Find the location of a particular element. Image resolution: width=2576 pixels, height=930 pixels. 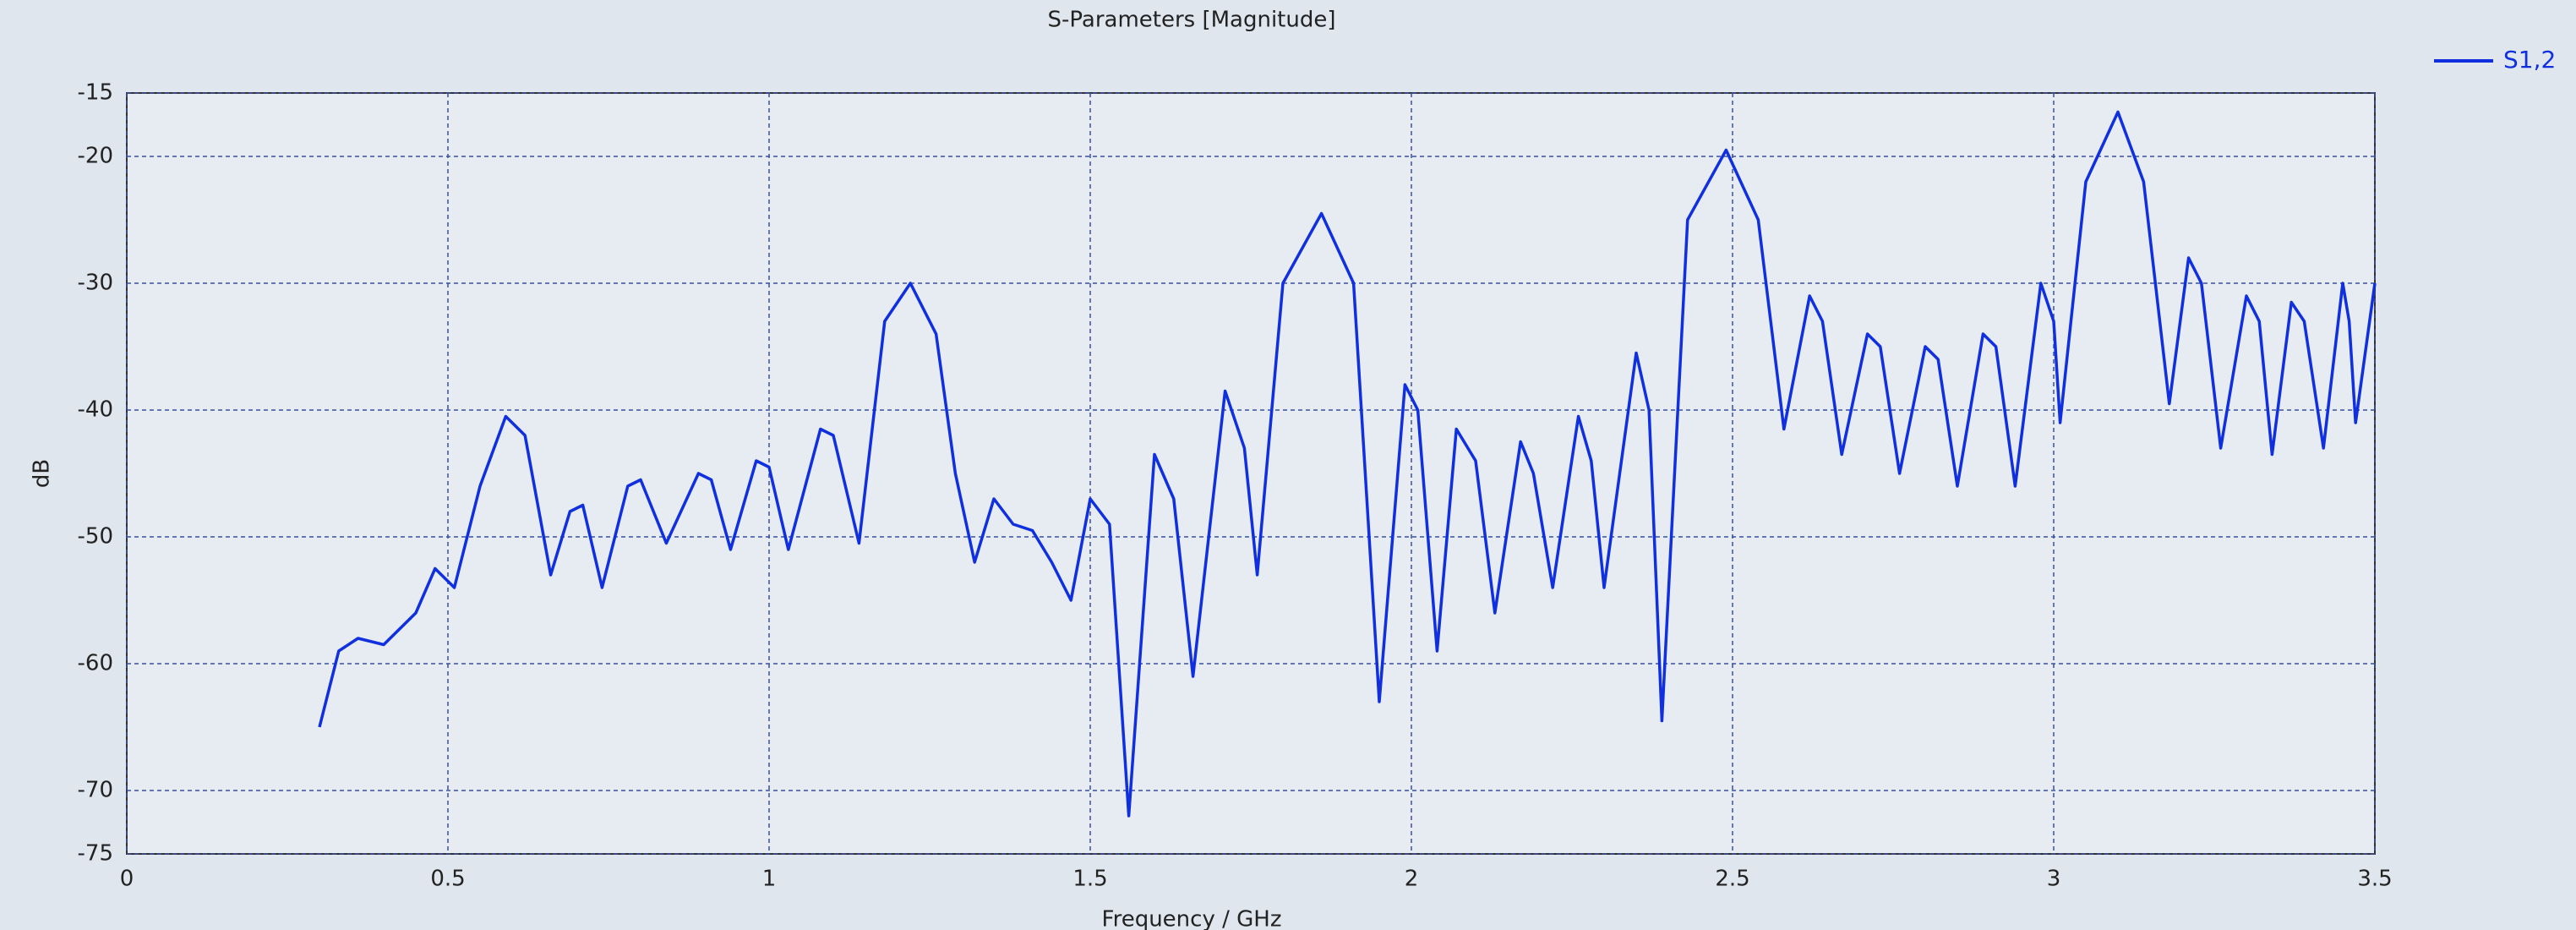

y-tick-label: -60 is located at coordinates (95, 664).